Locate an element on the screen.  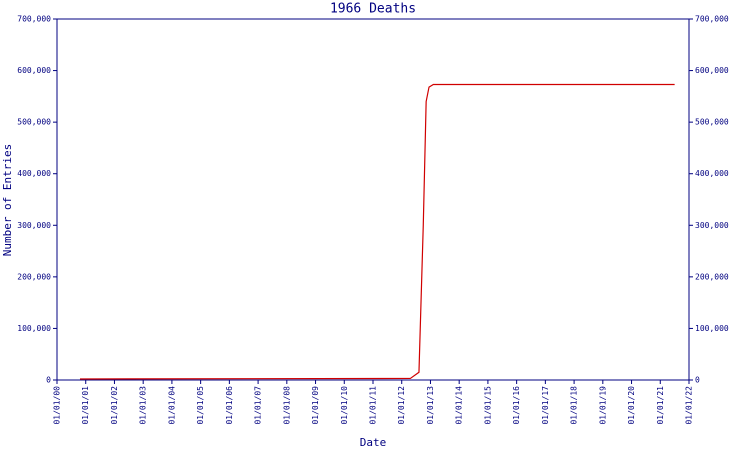
y-tick-label: 300,000 is located at coordinates (34, 225).